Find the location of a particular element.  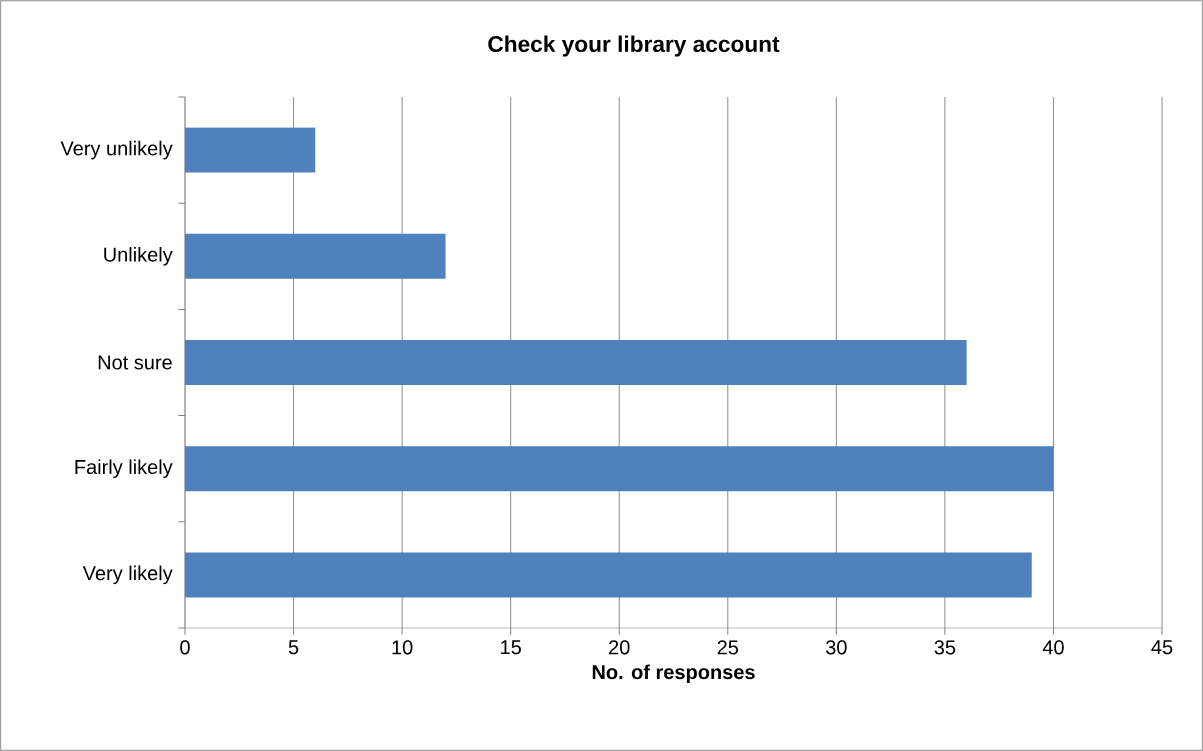

y-tick-label: Unlikely is located at coordinates (138, 256).